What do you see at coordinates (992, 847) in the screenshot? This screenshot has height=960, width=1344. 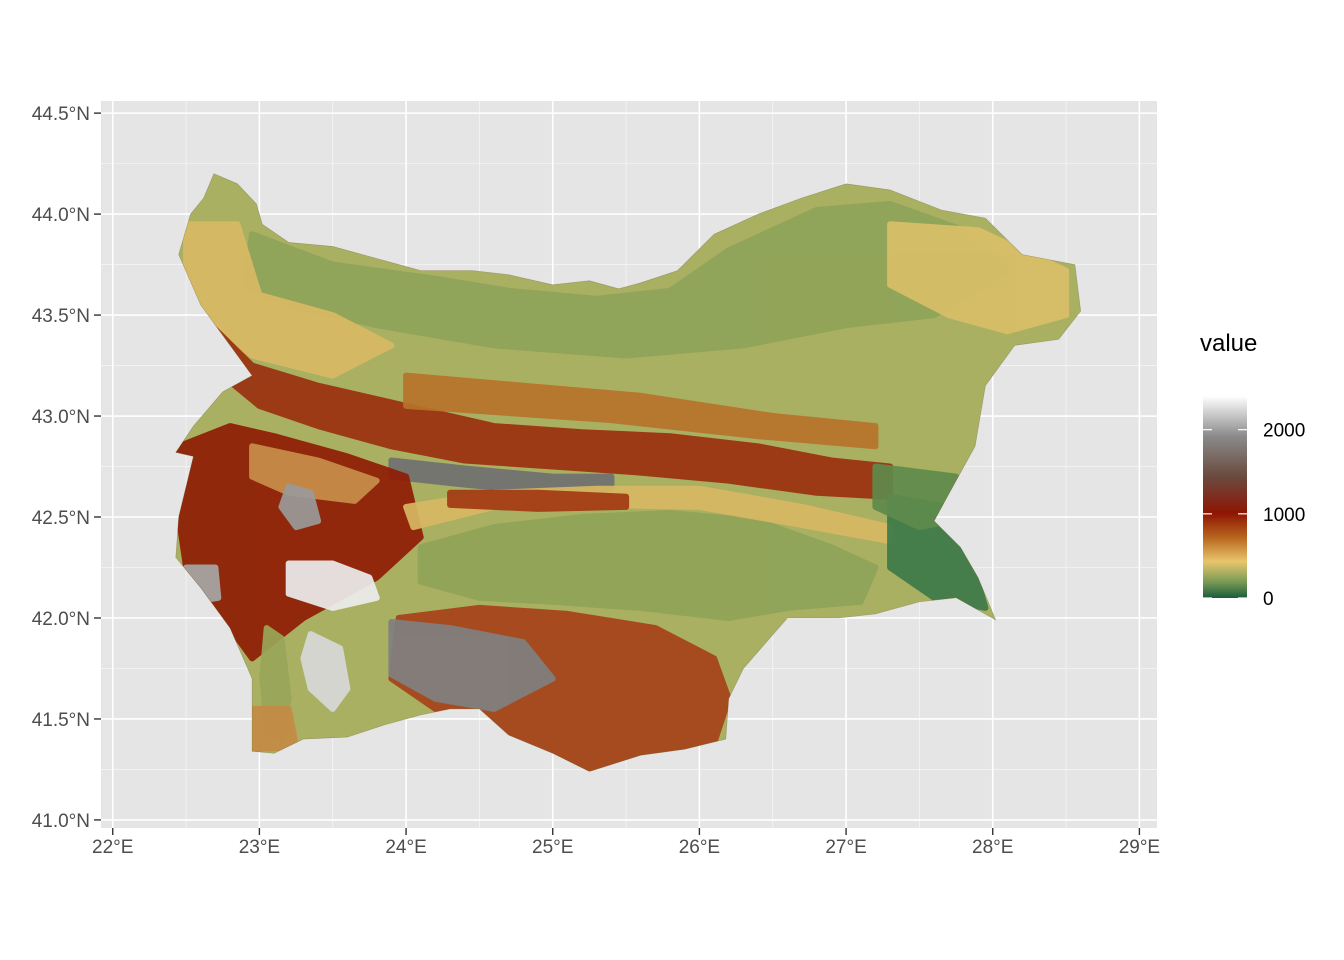 I see `x-tick-label: 28°E` at bounding box center [992, 847].